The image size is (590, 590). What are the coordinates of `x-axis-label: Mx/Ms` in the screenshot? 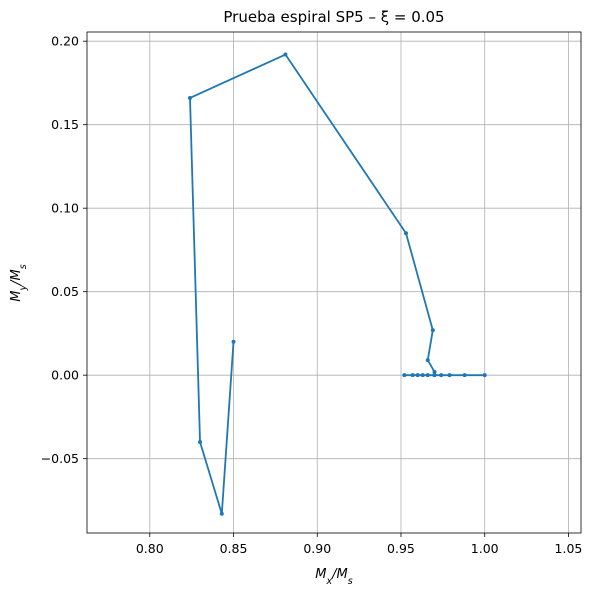 It's located at (333, 577).